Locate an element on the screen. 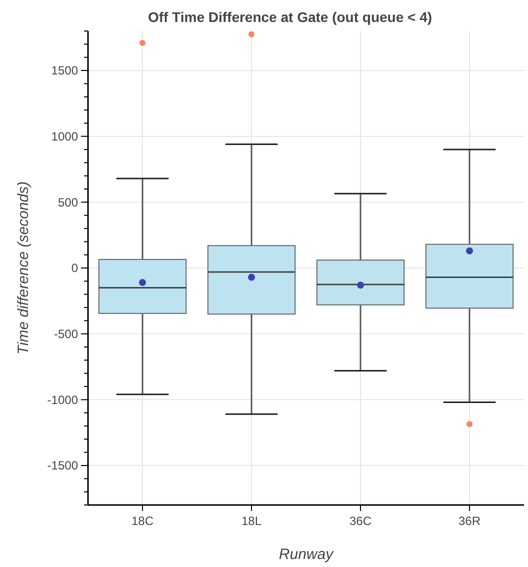 This screenshot has height=567, width=528. y-tick-label: 0 is located at coordinates (74, 268).